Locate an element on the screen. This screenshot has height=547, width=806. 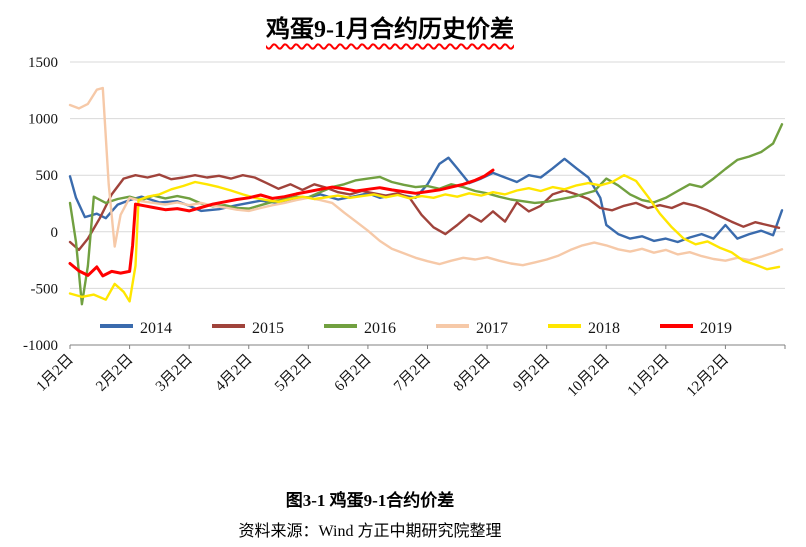
x-axis-label: 3月2日 is located at coordinates (174, 373).